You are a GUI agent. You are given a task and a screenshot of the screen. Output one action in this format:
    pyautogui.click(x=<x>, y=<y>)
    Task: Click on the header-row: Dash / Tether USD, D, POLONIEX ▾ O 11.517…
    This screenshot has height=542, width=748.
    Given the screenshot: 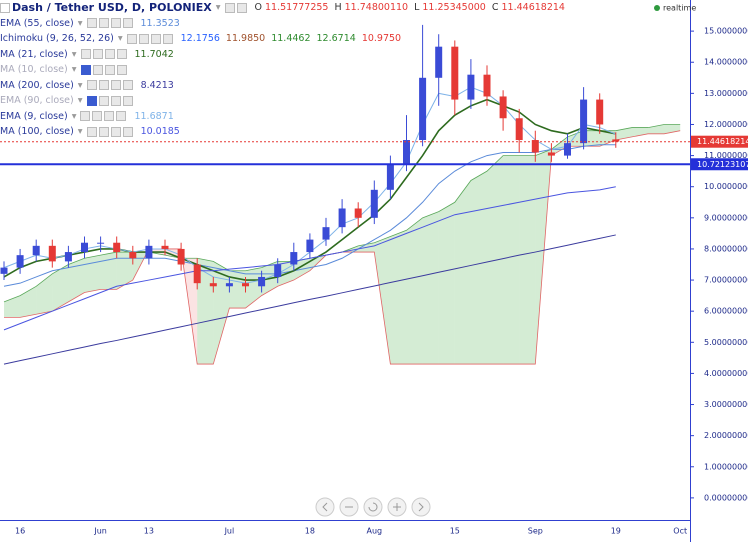 What is the action you would take?
    pyautogui.click(x=282, y=8)
    